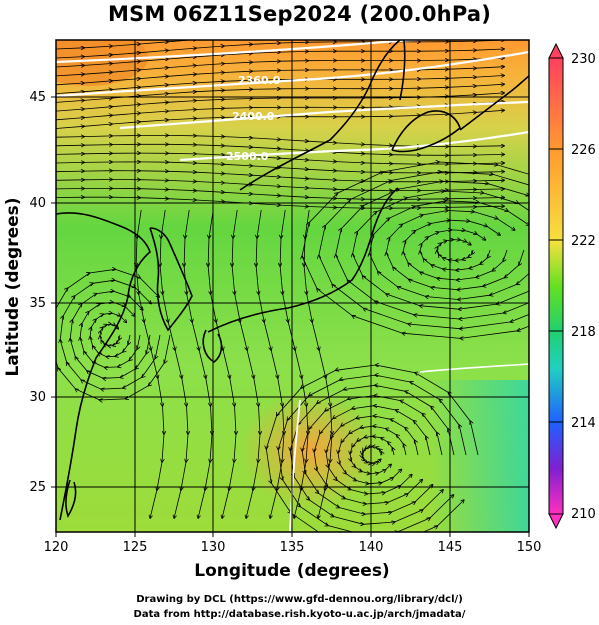  What do you see at coordinates (583, 59) in the screenshot?
I see `colorbar-label: 230` at bounding box center [583, 59].